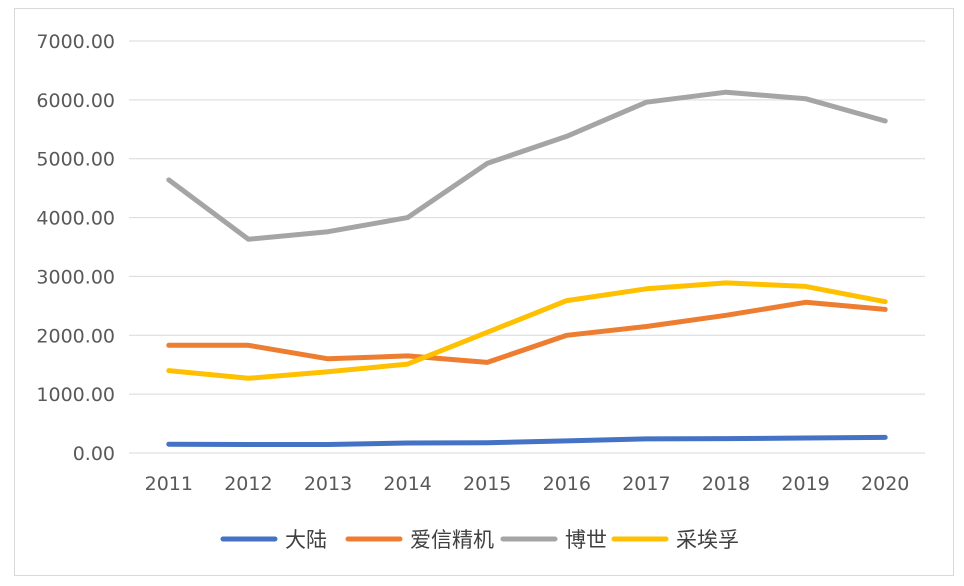  What do you see at coordinates (885, 484) in the screenshot?
I see `x-tick-label: 2020` at bounding box center [885, 484].